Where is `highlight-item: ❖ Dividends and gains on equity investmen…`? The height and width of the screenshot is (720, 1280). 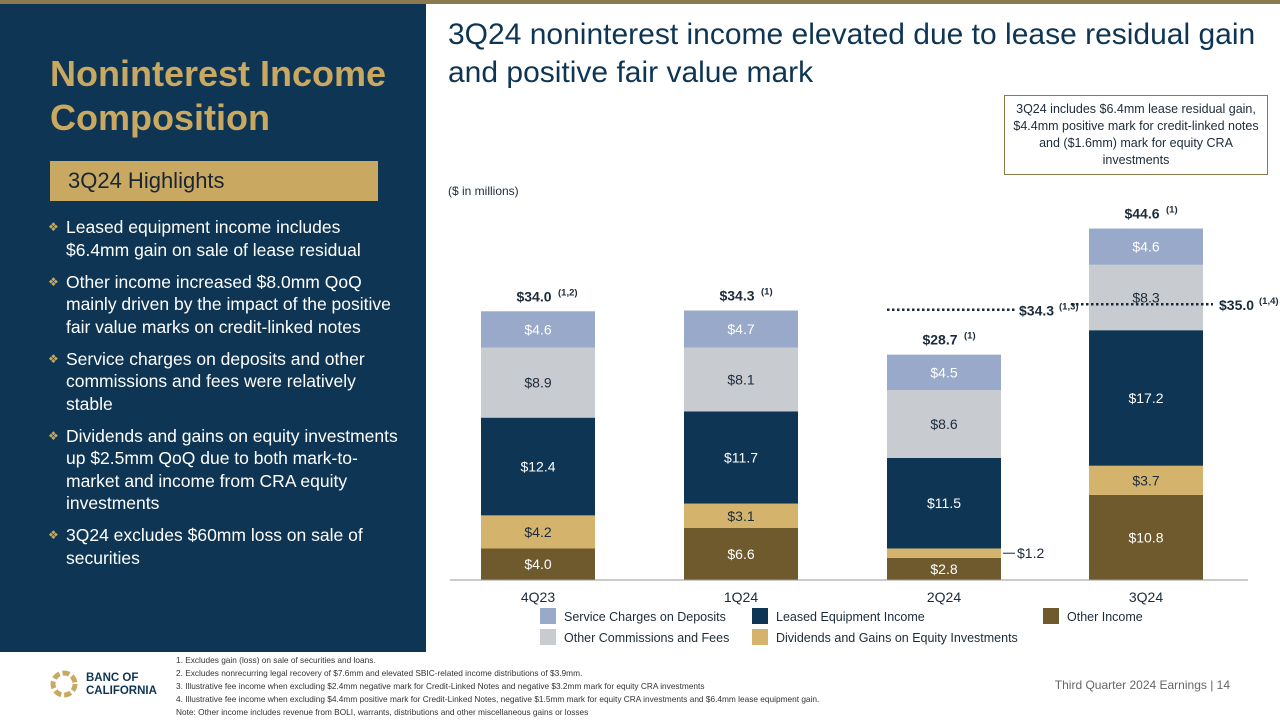 highlight-item: ❖ Dividends and gains on equity investmen… is located at coordinates (223, 469).